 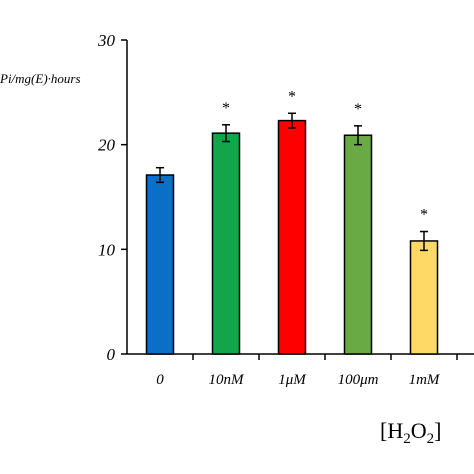 I want to click on x-axis-label-part: O, so click(x=419, y=430).